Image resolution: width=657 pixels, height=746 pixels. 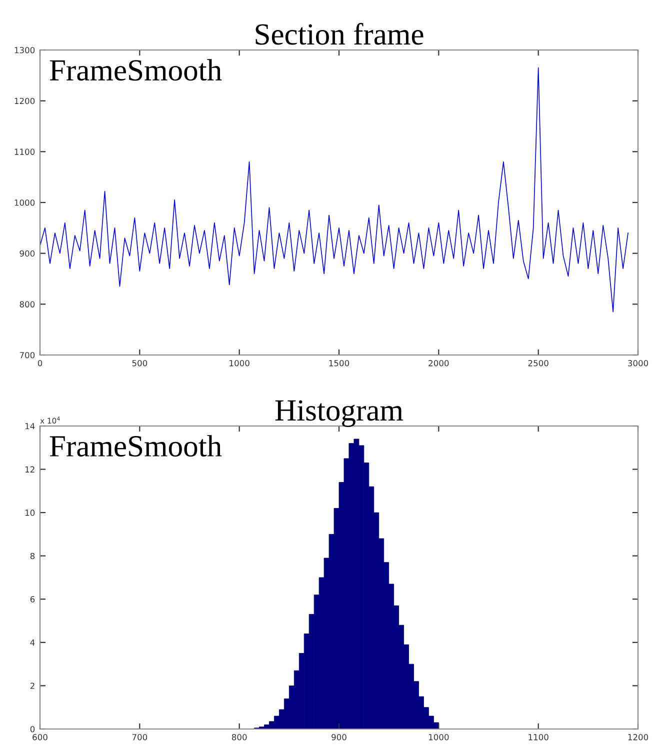 What do you see at coordinates (339, 363) in the screenshot?
I see `x-tick-label: 1500` at bounding box center [339, 363].